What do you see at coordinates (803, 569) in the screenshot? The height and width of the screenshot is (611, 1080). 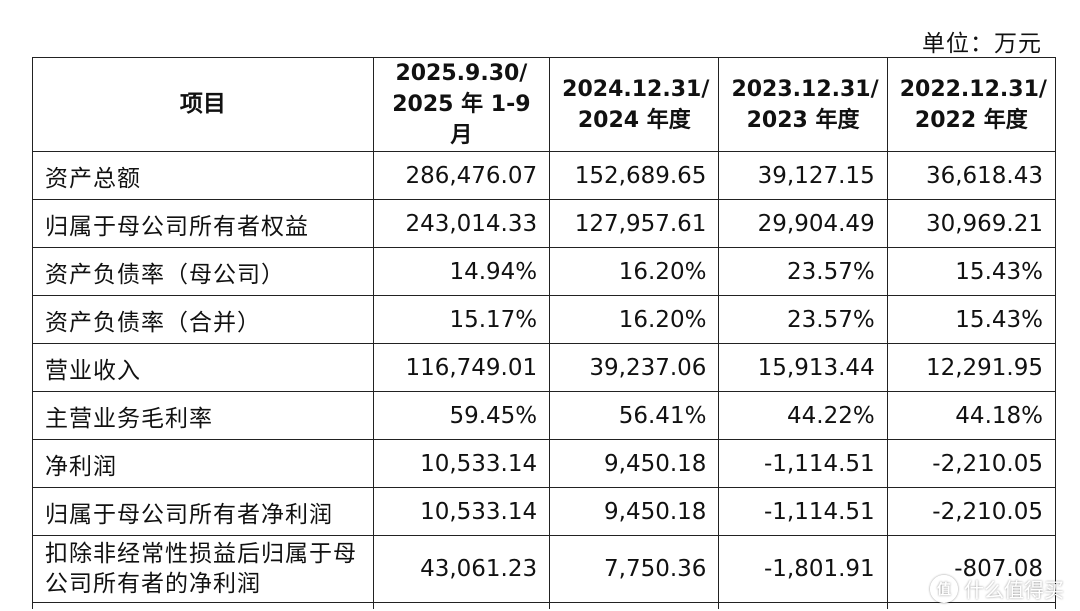 I see `cell-value: -1,801.91` at bounding box center [803, 569].